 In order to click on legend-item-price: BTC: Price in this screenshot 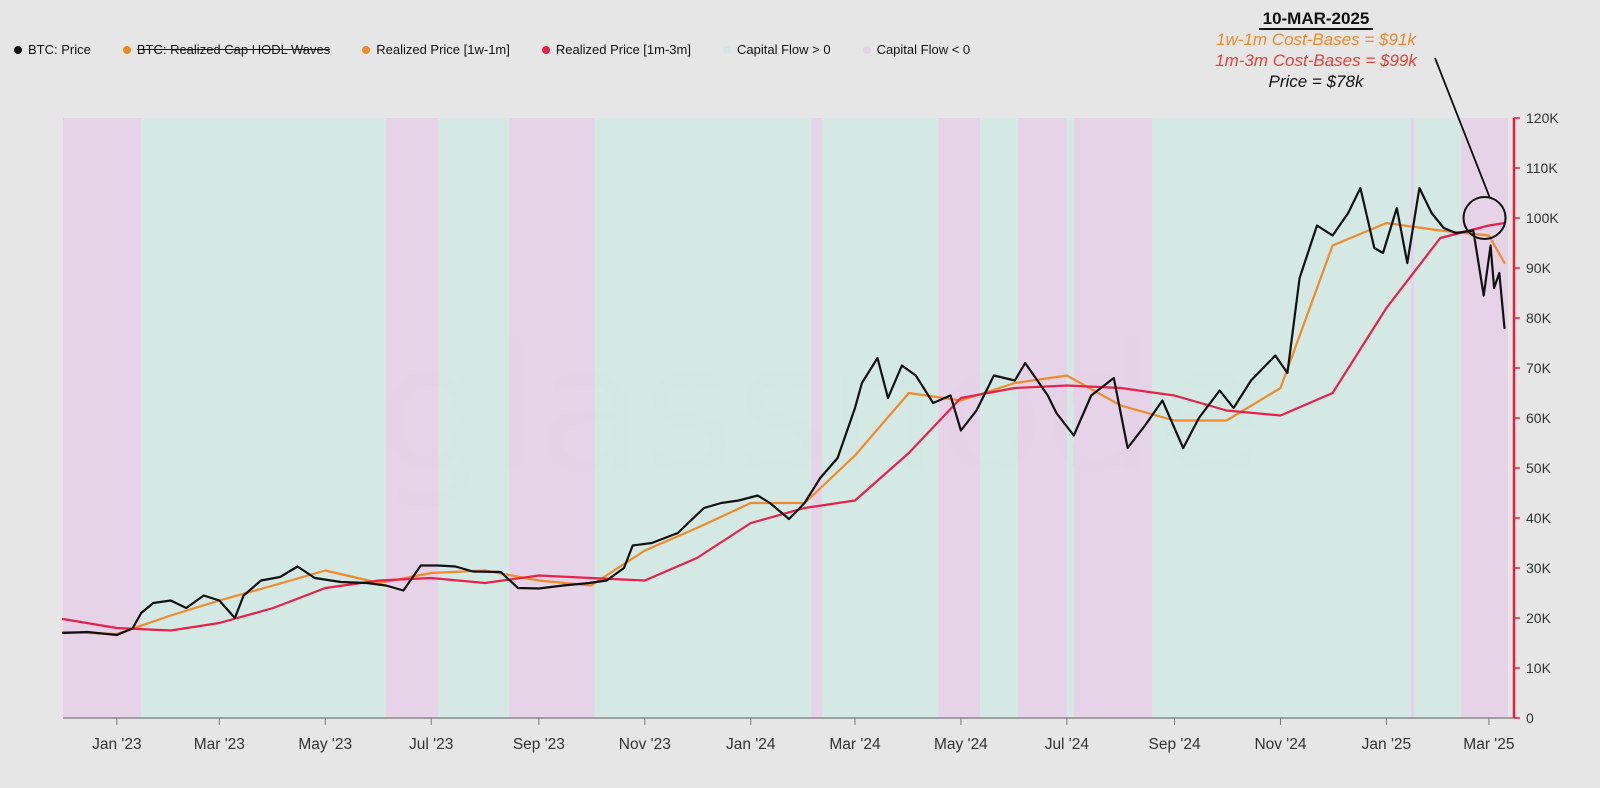, I will do `click(52, 49)`.